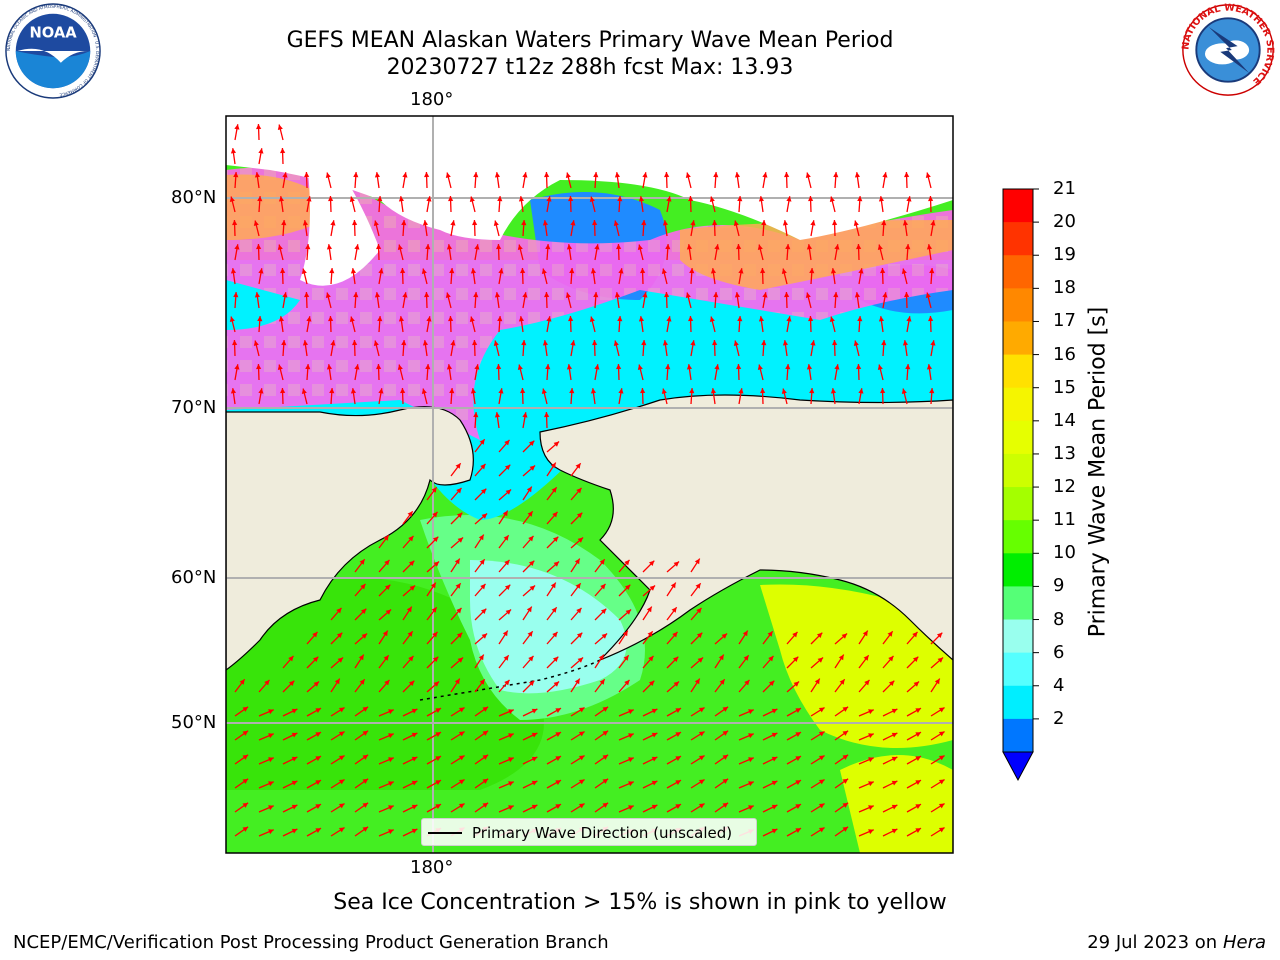 The height and width of the screenshot is (960, 1280). What do you see at coordinates (1064, 321) in the screenshot?
I see `colorbar-tick-label: 17` at bounding box center [1064, 321].